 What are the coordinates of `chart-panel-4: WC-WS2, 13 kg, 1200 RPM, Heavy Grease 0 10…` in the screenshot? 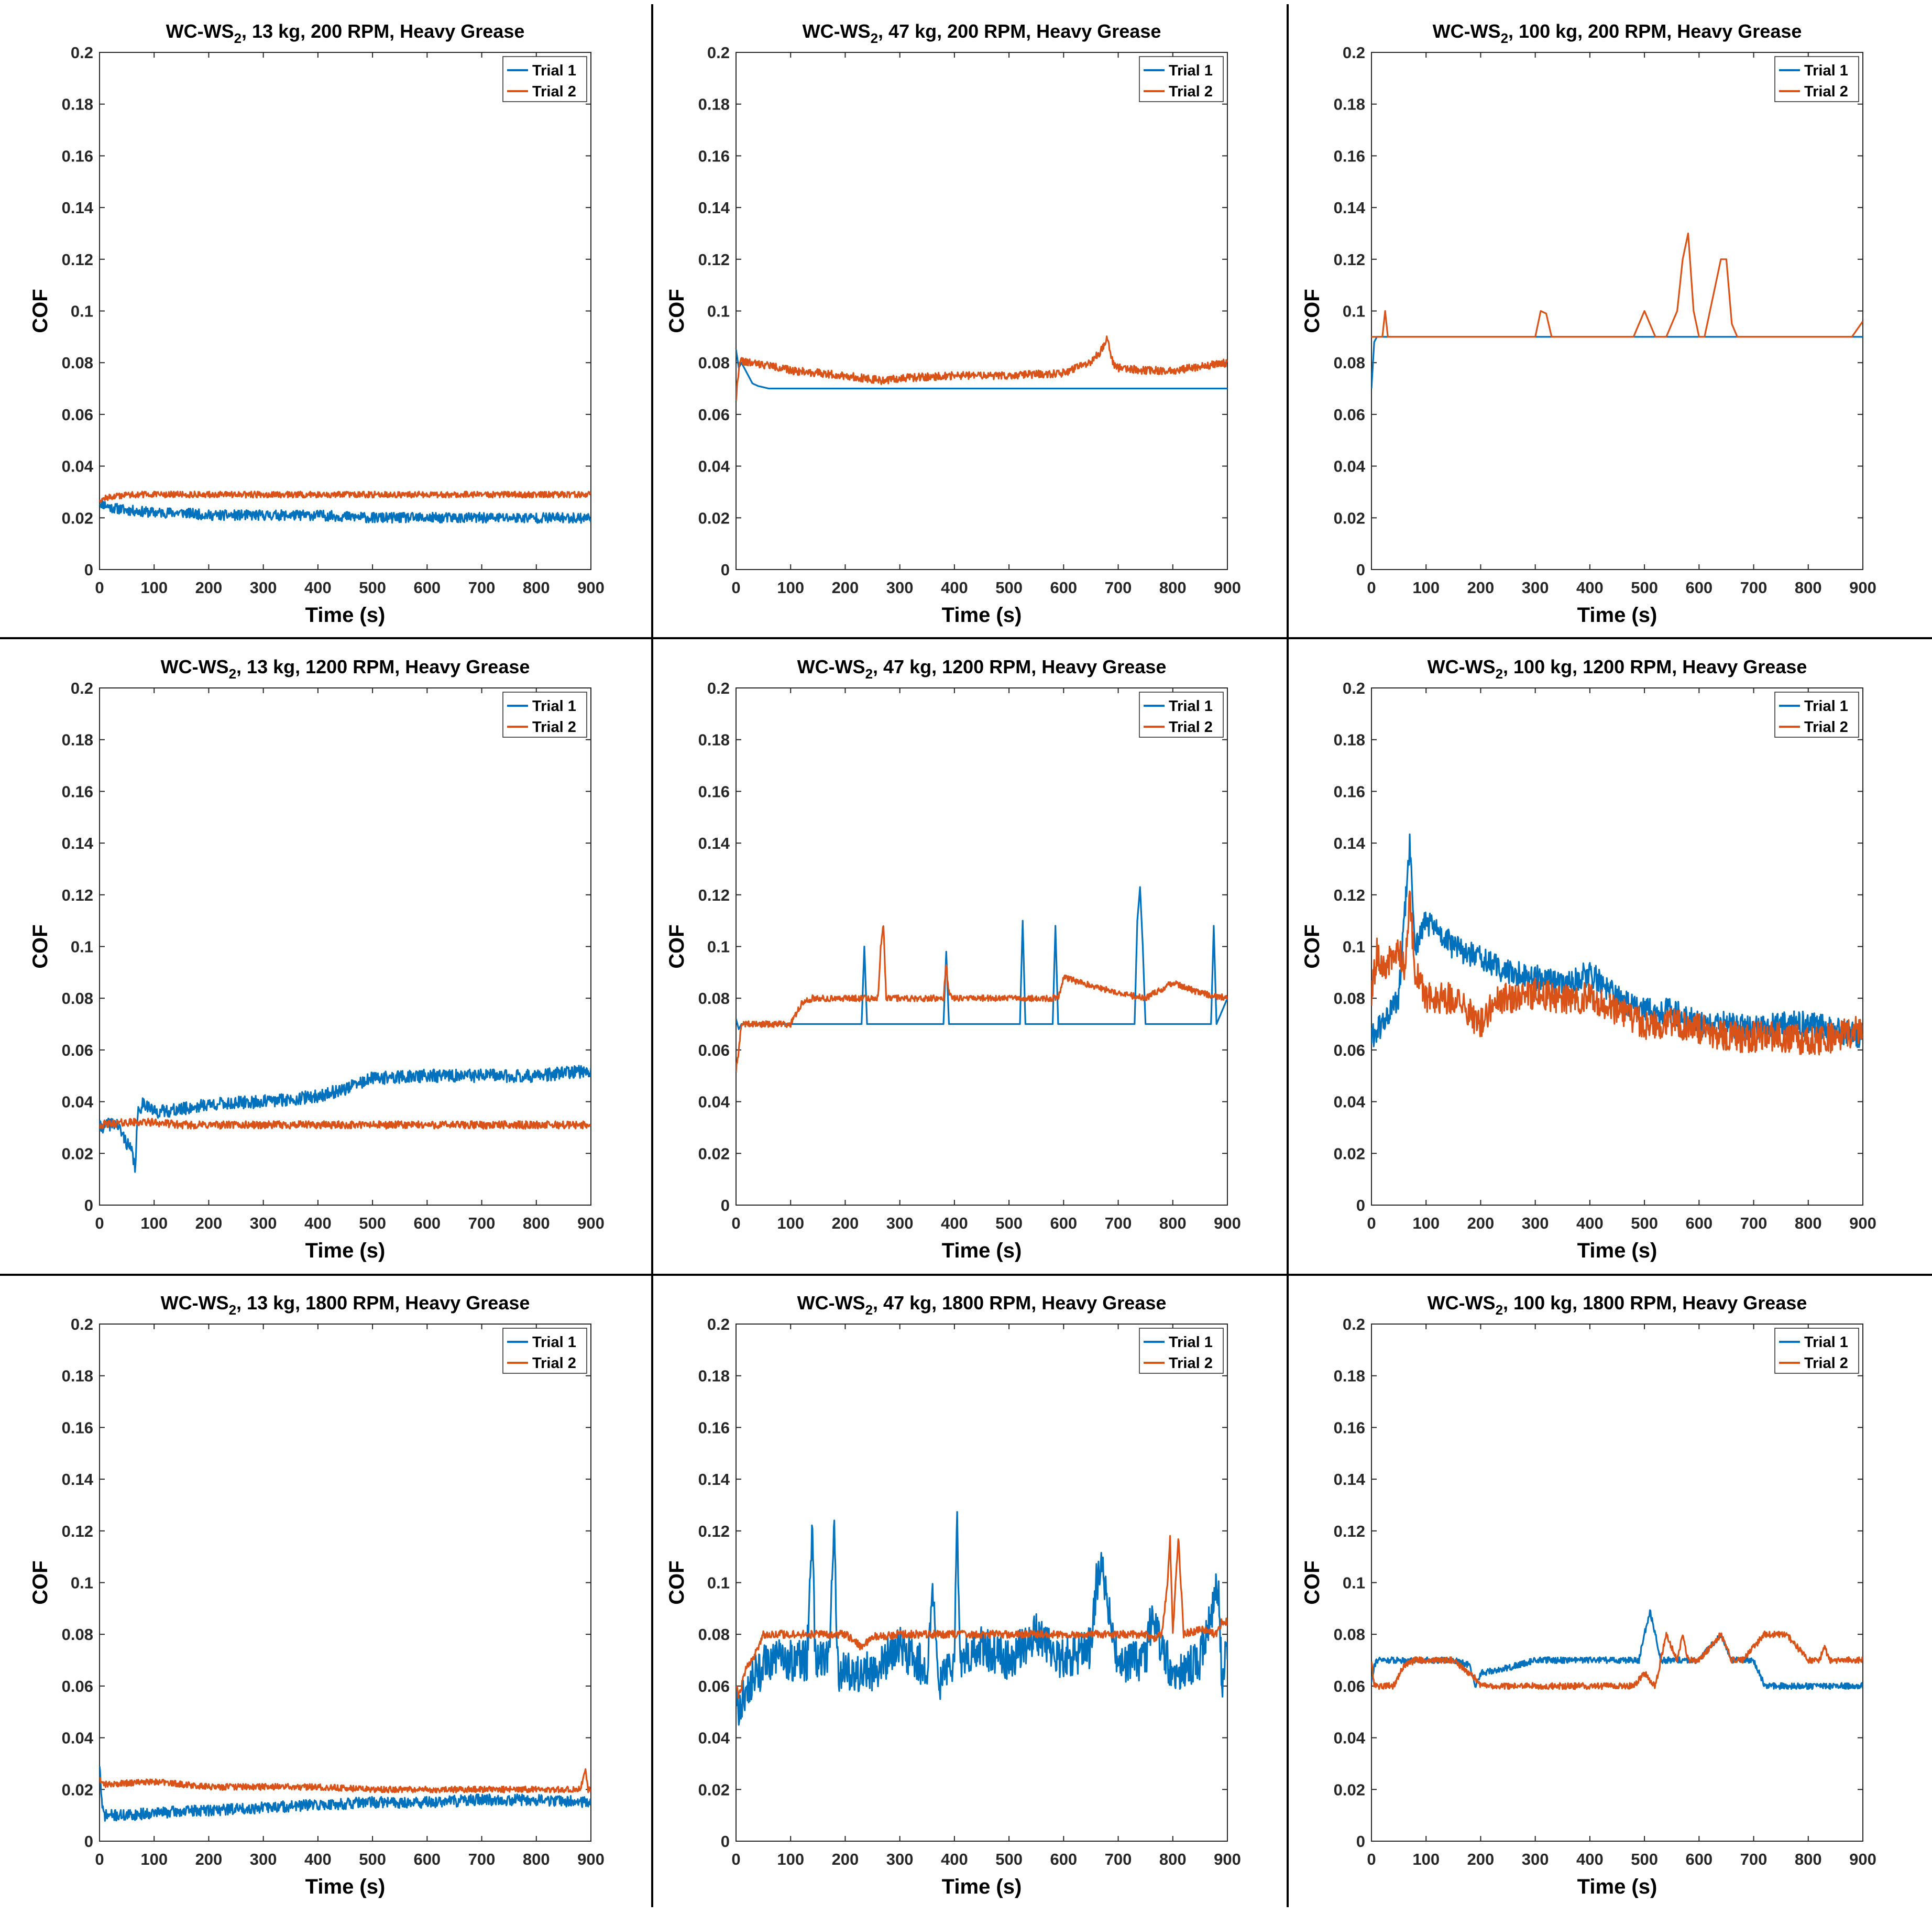 It's located at (317, 959).